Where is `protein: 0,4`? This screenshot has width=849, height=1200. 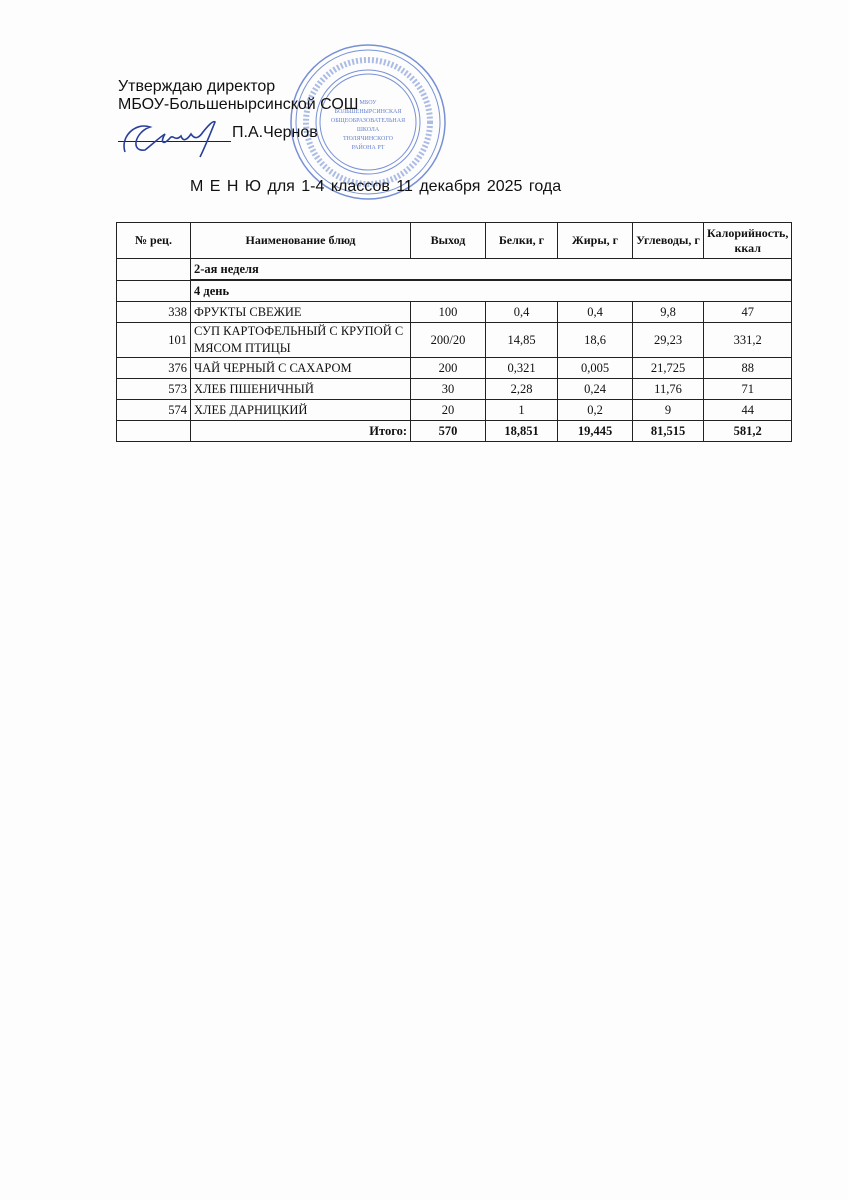 protein: 0,4 is located at coordinates (521, 312).